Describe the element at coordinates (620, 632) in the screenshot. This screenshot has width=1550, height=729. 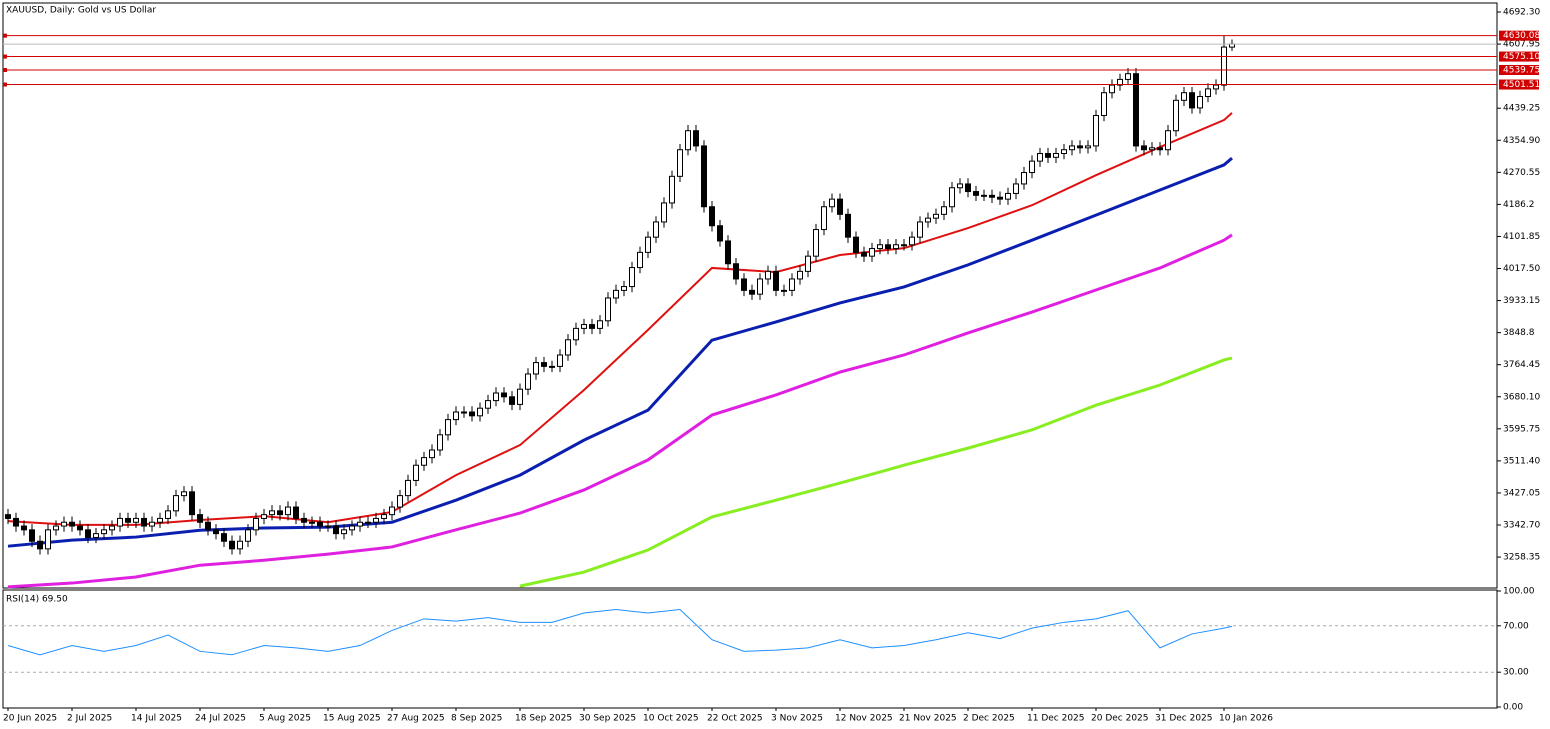
I see `rsi-line` at that location.